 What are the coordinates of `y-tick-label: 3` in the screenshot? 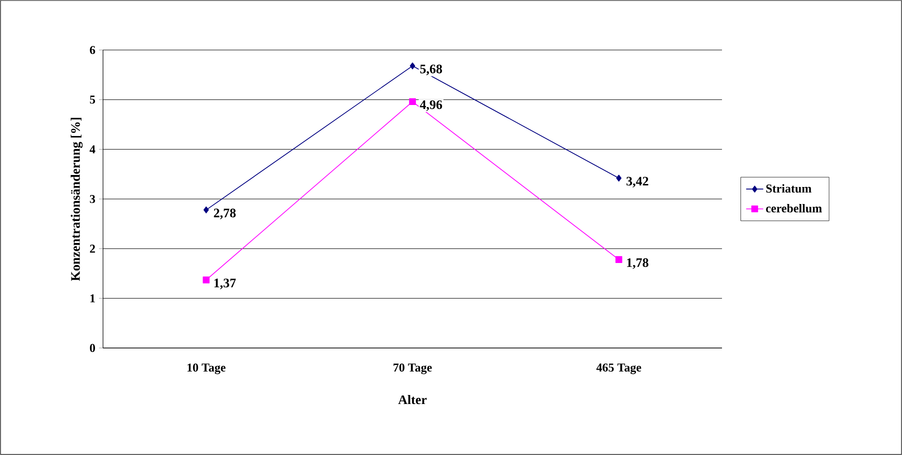 It's located at (93, 199).